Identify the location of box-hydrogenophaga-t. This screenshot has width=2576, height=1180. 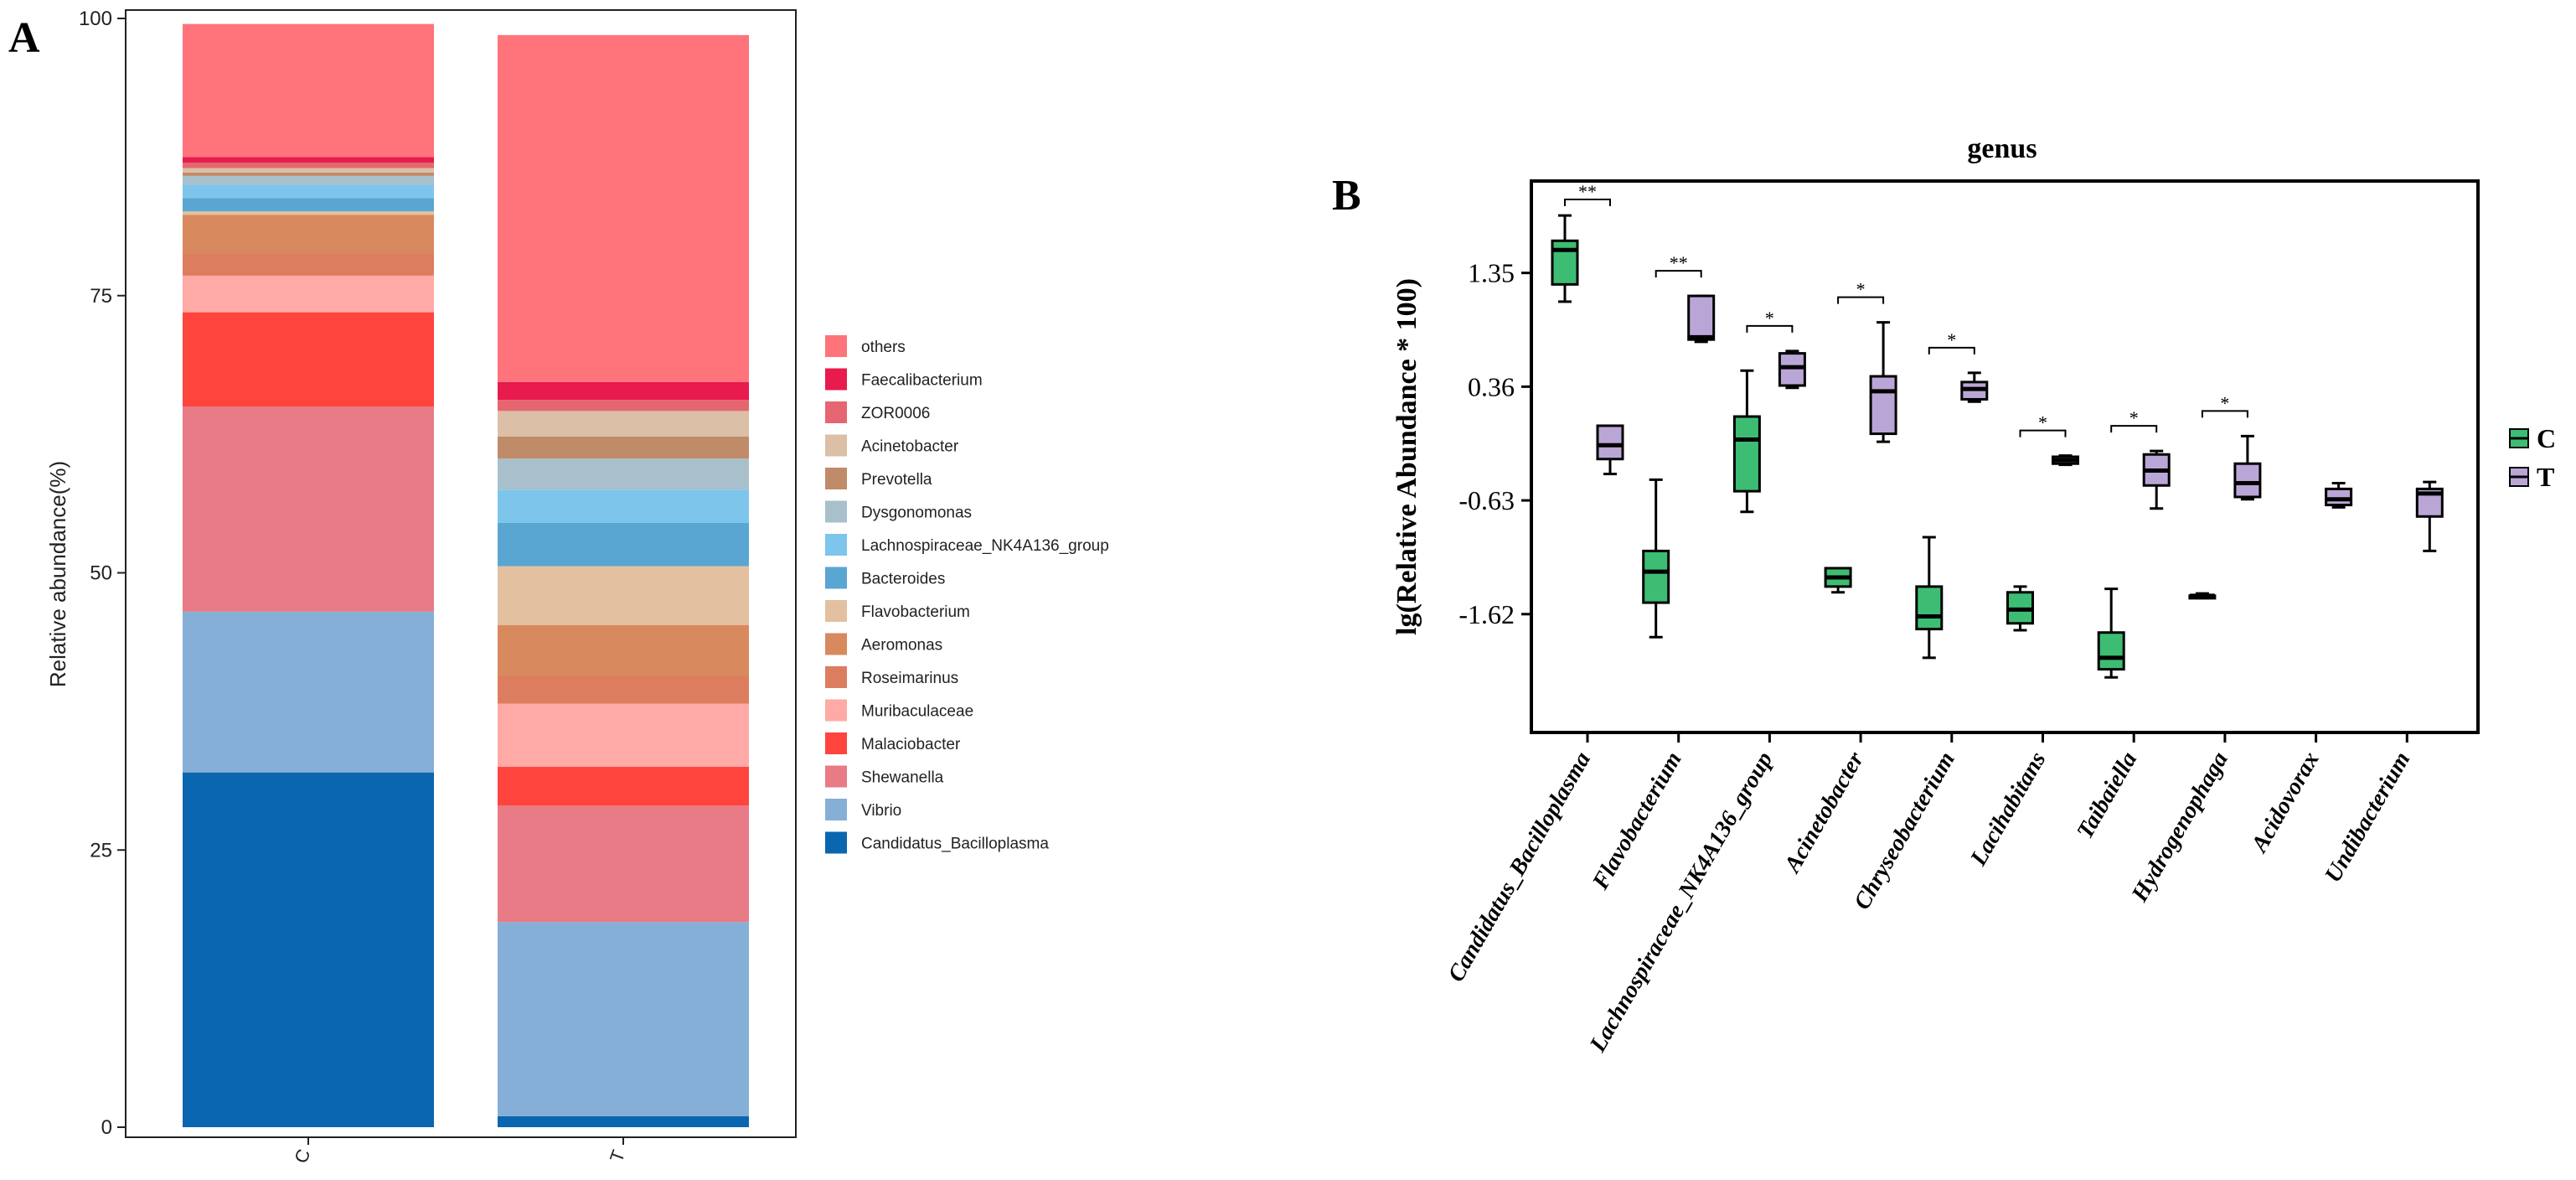
(2247, 467).